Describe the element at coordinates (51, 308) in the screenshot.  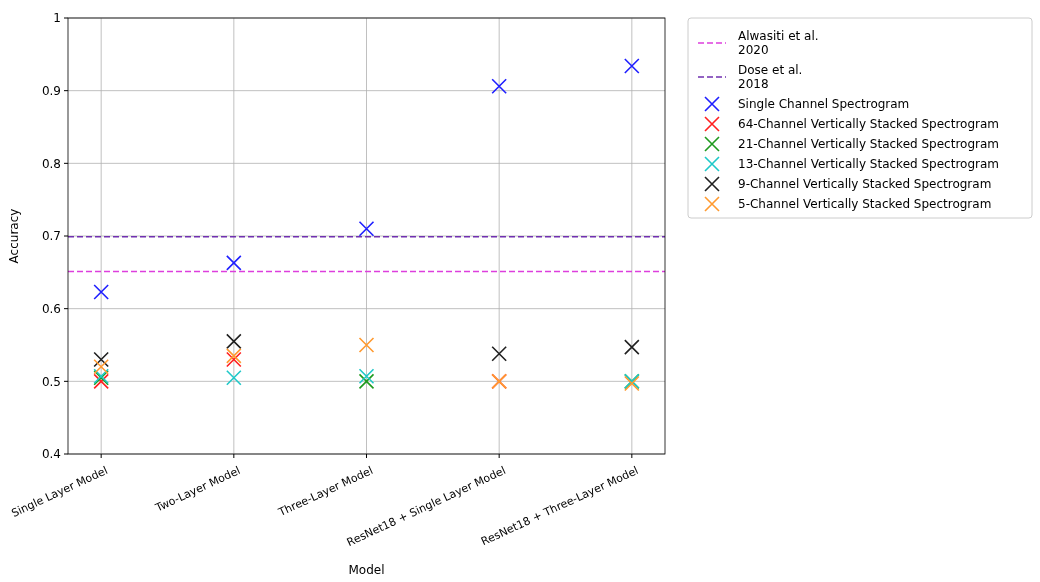
I see `y-tick-label: 0.6` at that location.